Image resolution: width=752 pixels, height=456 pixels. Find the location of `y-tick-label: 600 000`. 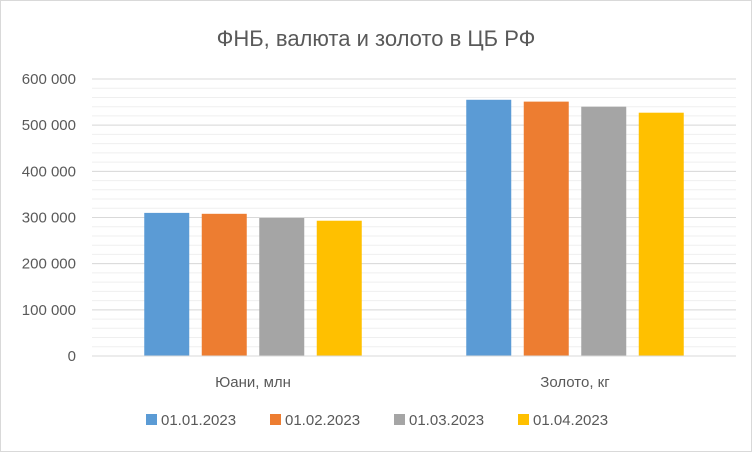

y-tick-label: 600 000 is located at coordinates (49, 79).